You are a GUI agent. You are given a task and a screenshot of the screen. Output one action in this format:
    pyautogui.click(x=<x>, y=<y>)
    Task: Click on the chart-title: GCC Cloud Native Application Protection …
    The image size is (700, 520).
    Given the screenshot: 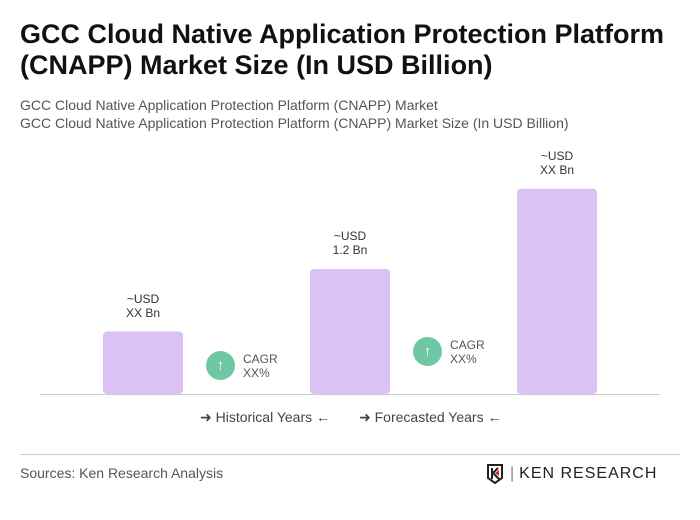 What is the action you would take?
    pyautogui.click(x=342, y=49)
    